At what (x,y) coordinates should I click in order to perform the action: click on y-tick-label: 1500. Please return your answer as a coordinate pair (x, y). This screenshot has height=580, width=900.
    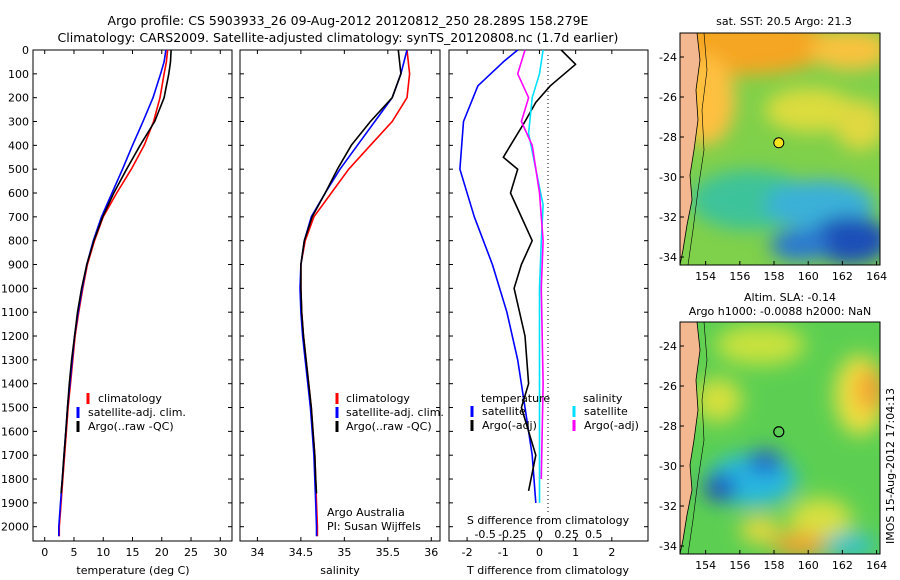
    Looking at the image, I should click on (15, 408).